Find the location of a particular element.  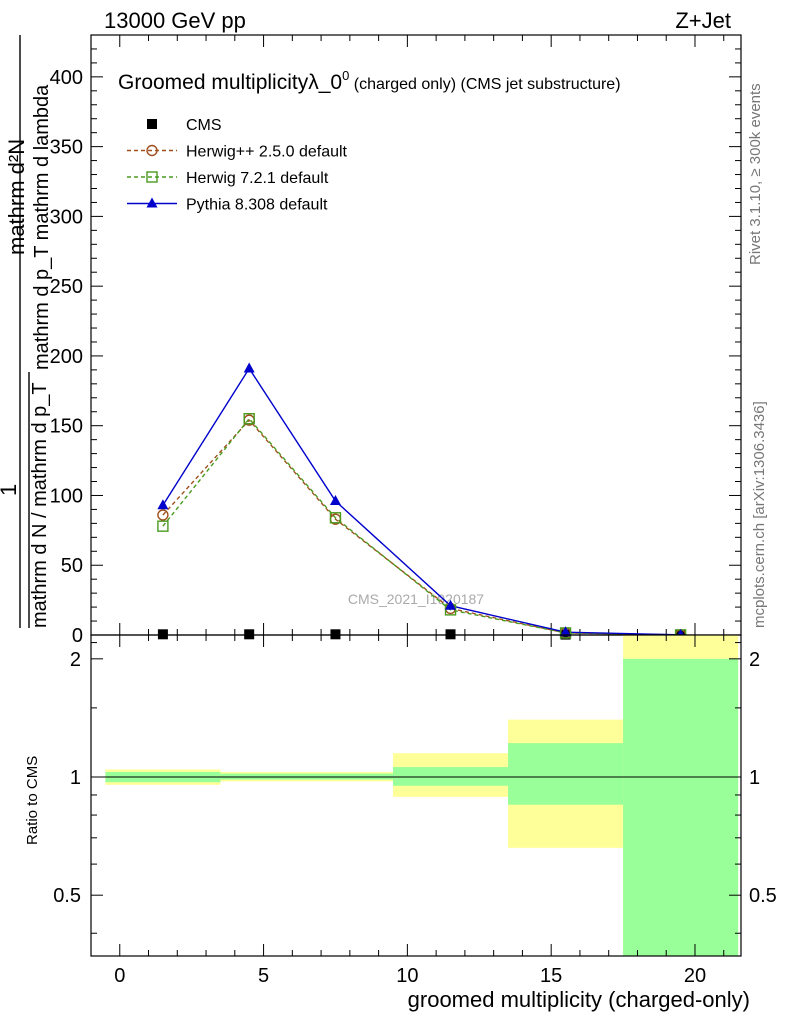

ratio-ylabel: Ratio to CMS is located at coordinates (32, 800).